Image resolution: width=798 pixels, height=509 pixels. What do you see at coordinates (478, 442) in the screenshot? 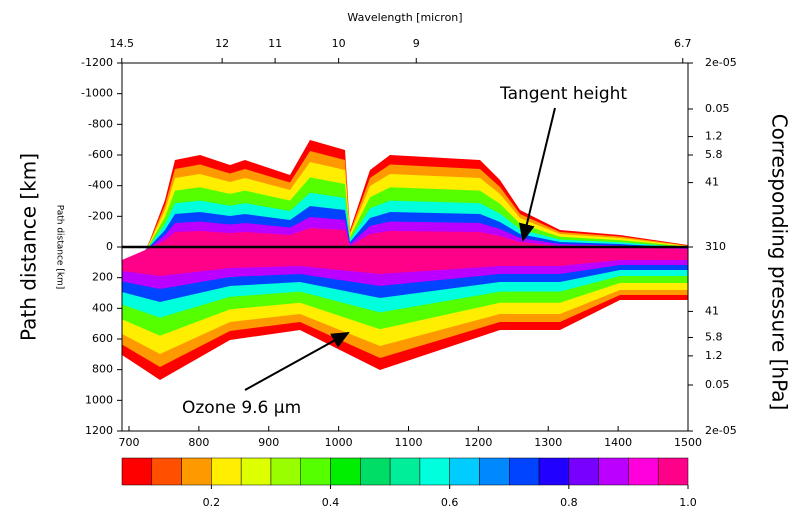
I see `x-tick-label: 1200` at bounding box center [478, 442].